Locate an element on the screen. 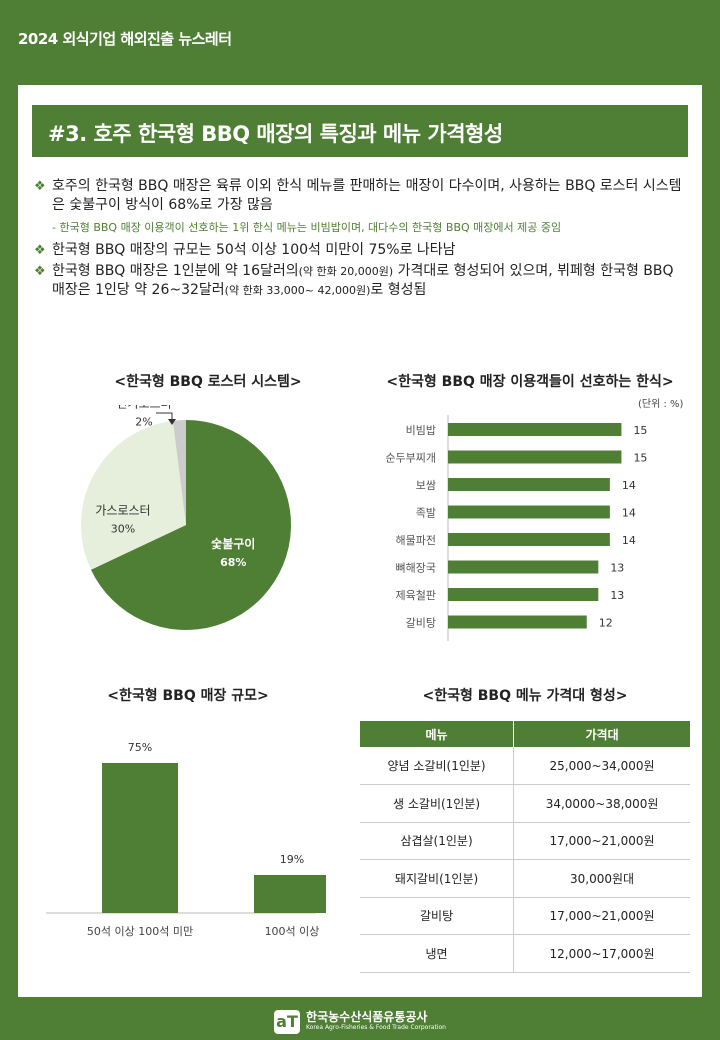 The width and height of the screenshot is (720, 1040). pie-slice-label: 숯불구이 is located at coordinates (233, 543).